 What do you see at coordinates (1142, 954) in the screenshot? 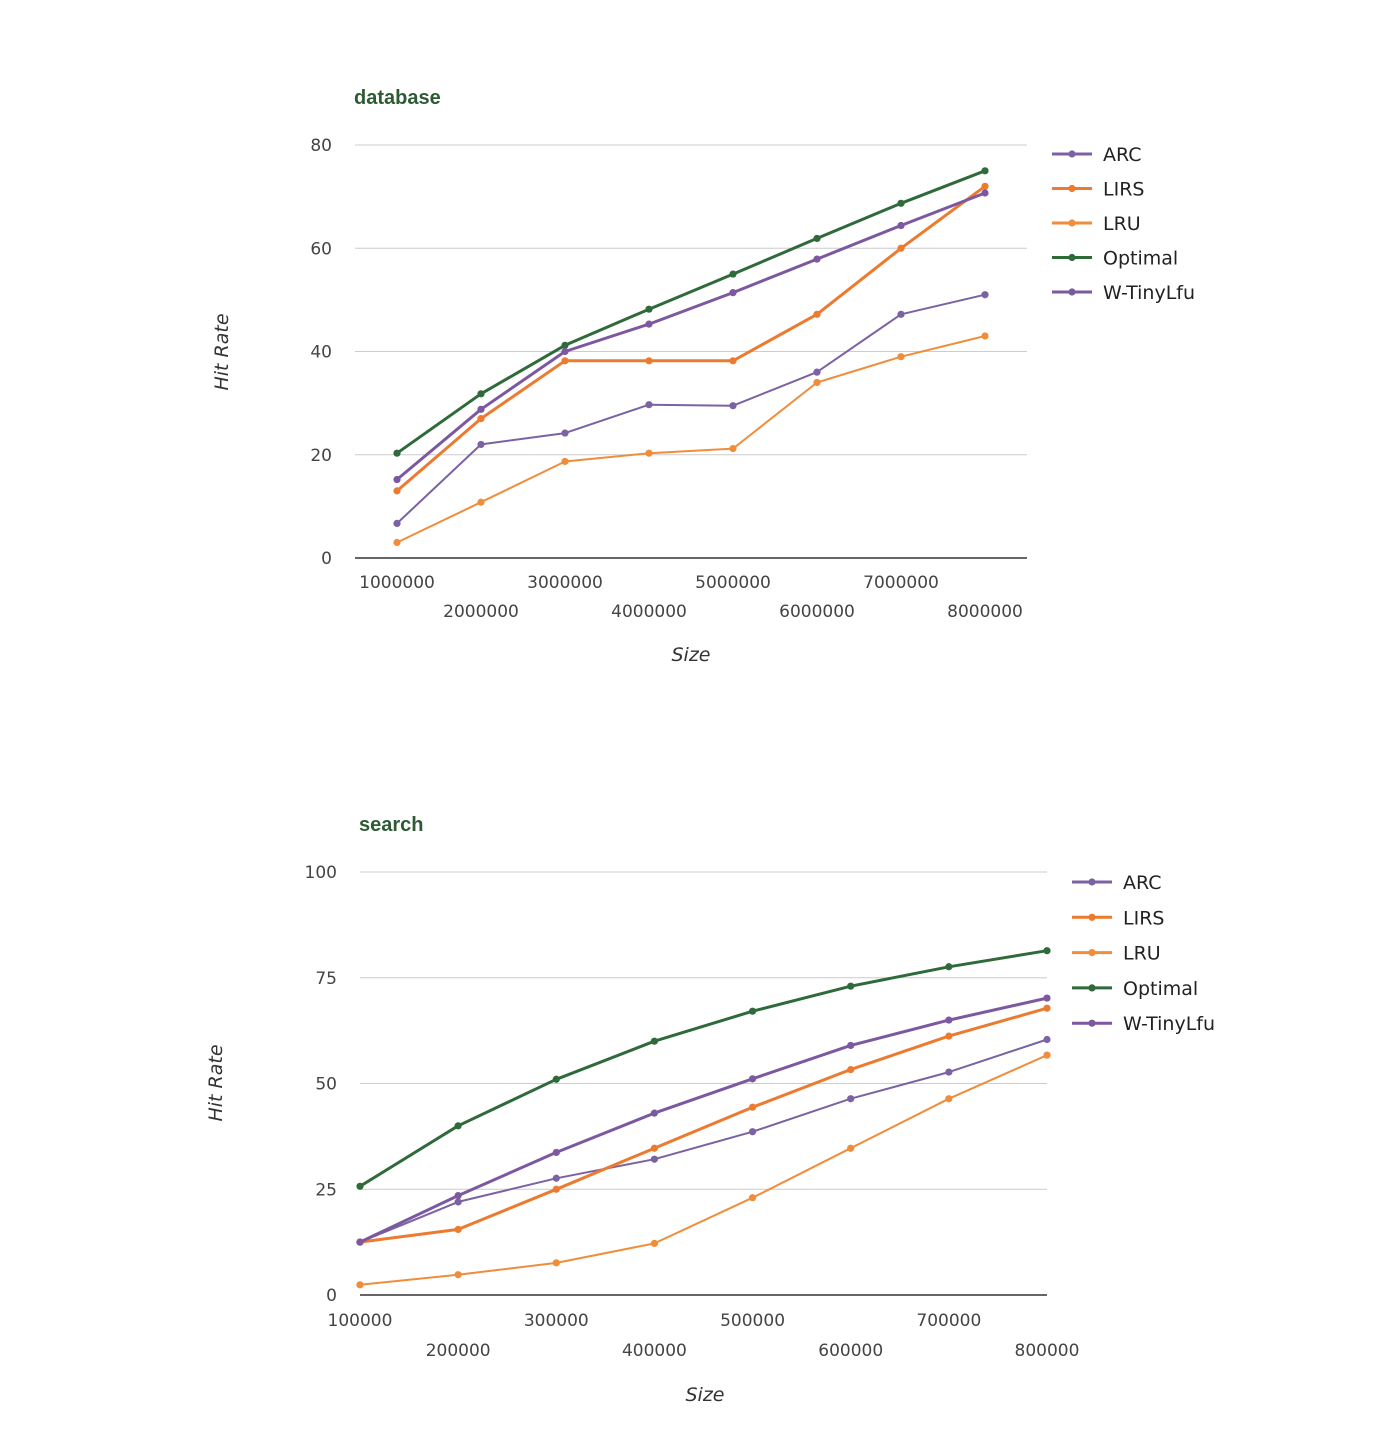
I see `legend-label-lru: LRU` at bounding box center [1142, 954].